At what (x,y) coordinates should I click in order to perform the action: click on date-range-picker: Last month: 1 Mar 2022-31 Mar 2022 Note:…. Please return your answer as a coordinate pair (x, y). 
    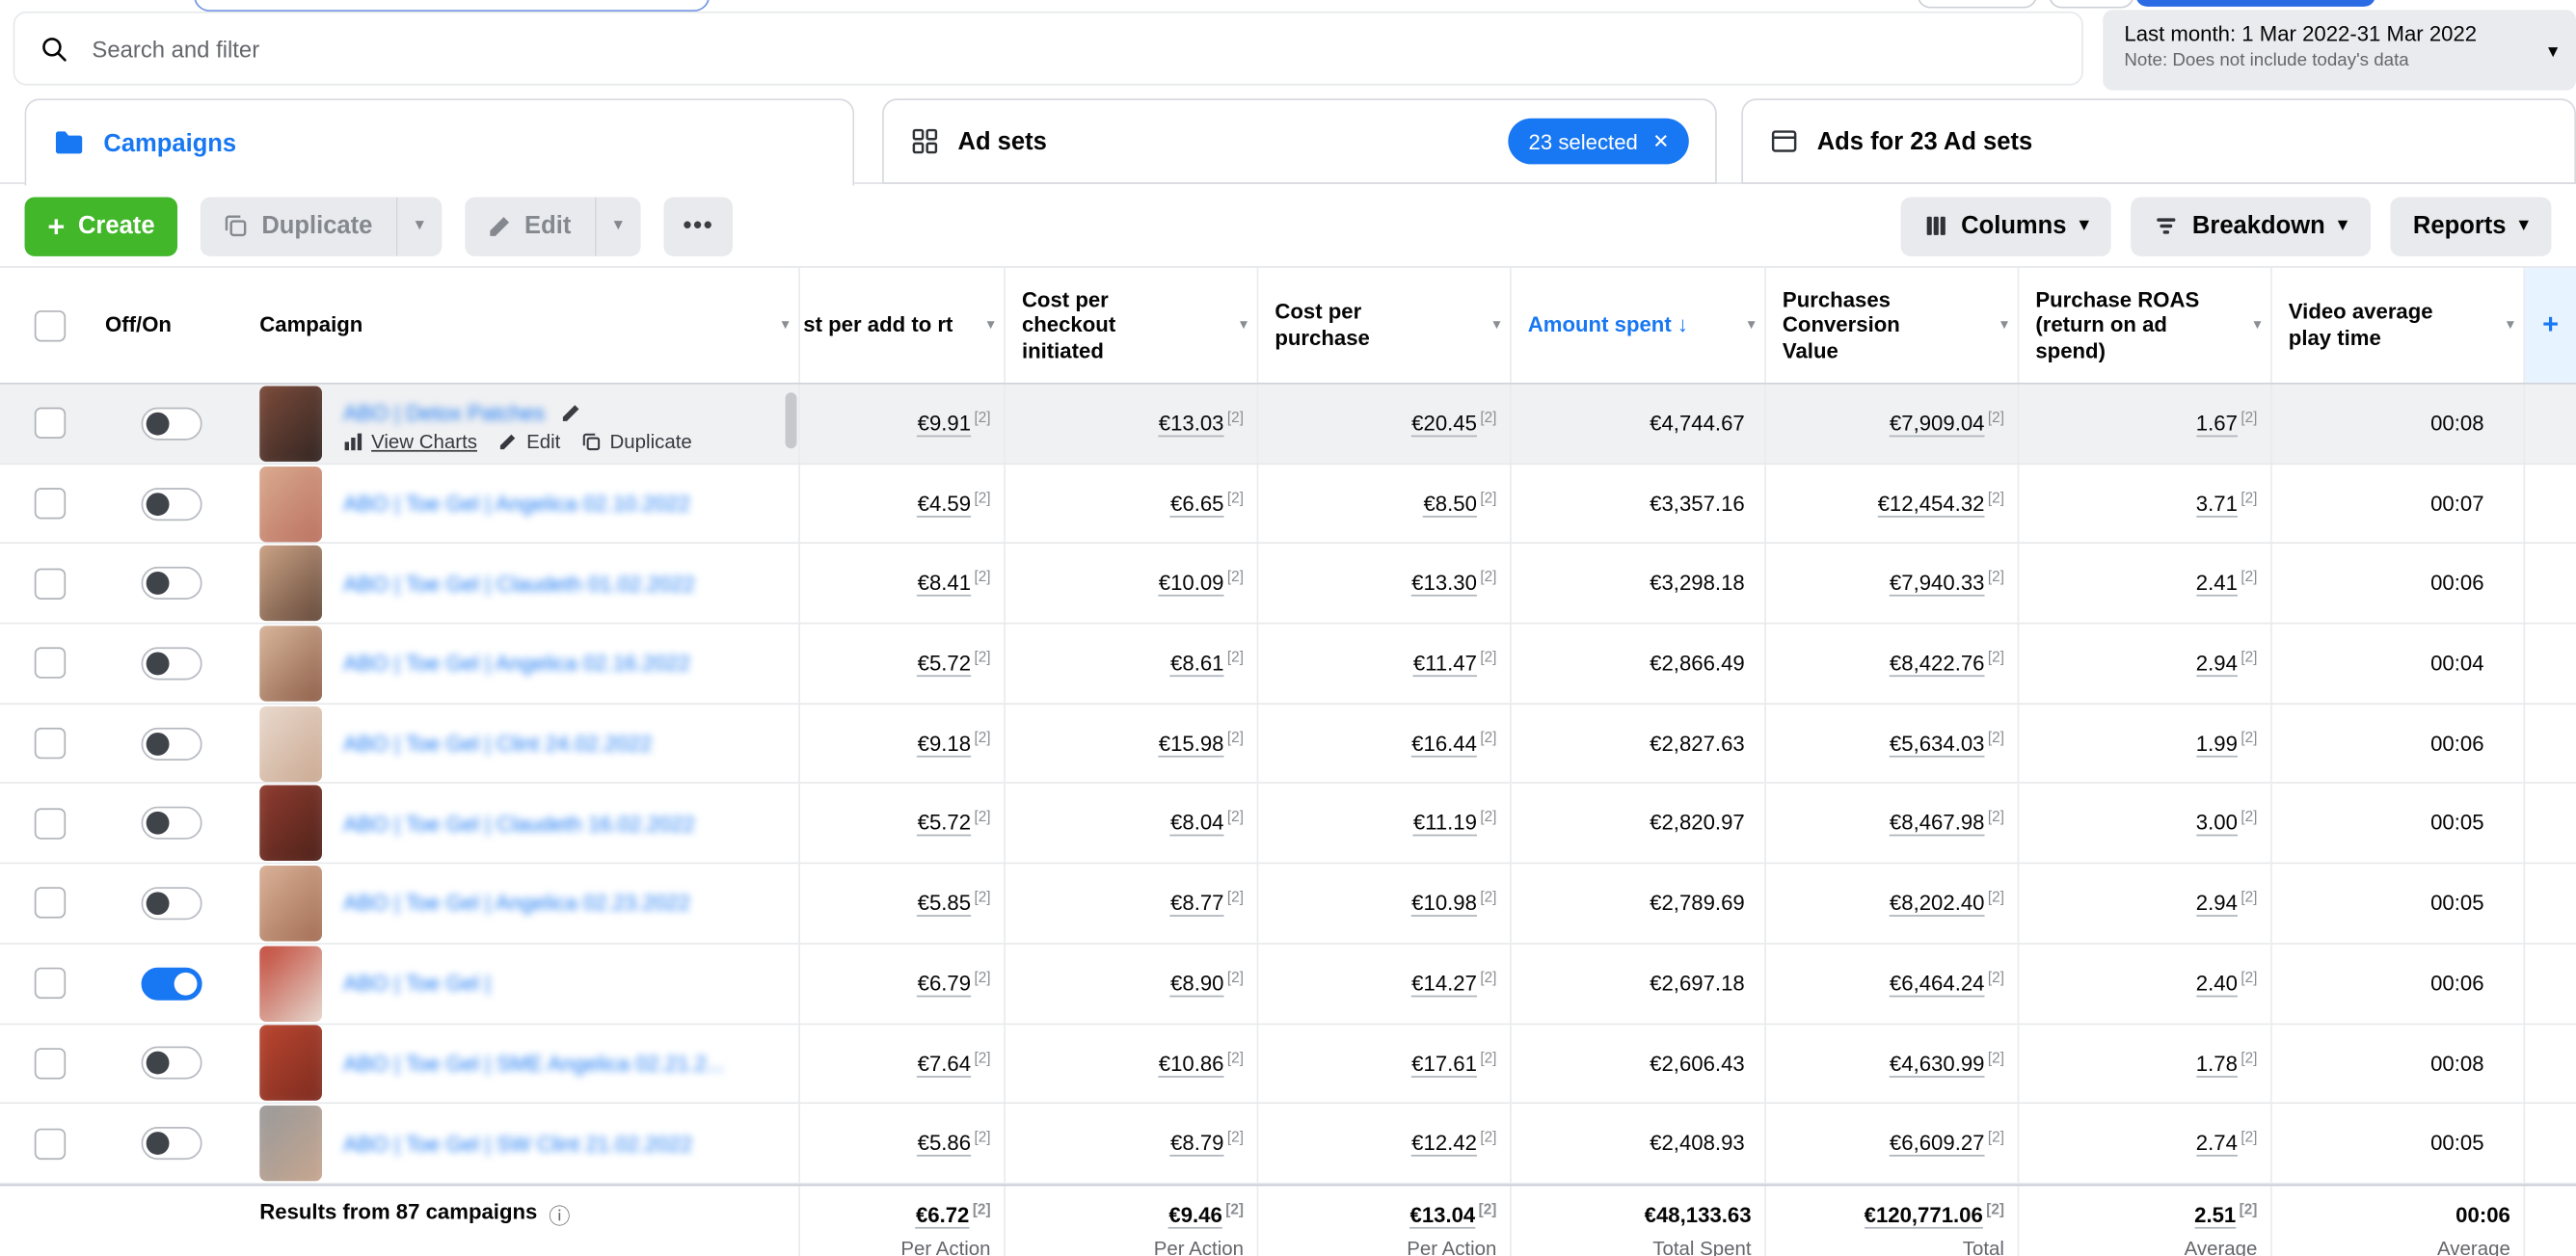
    Looking at the image, I should click on (2340, 51).